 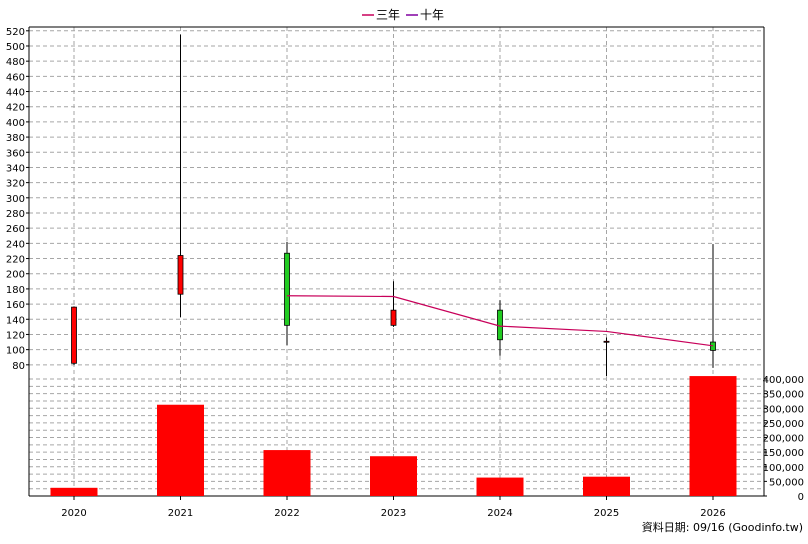 I want to click on x-tick-label: 2026, so click(x=712, y=513).